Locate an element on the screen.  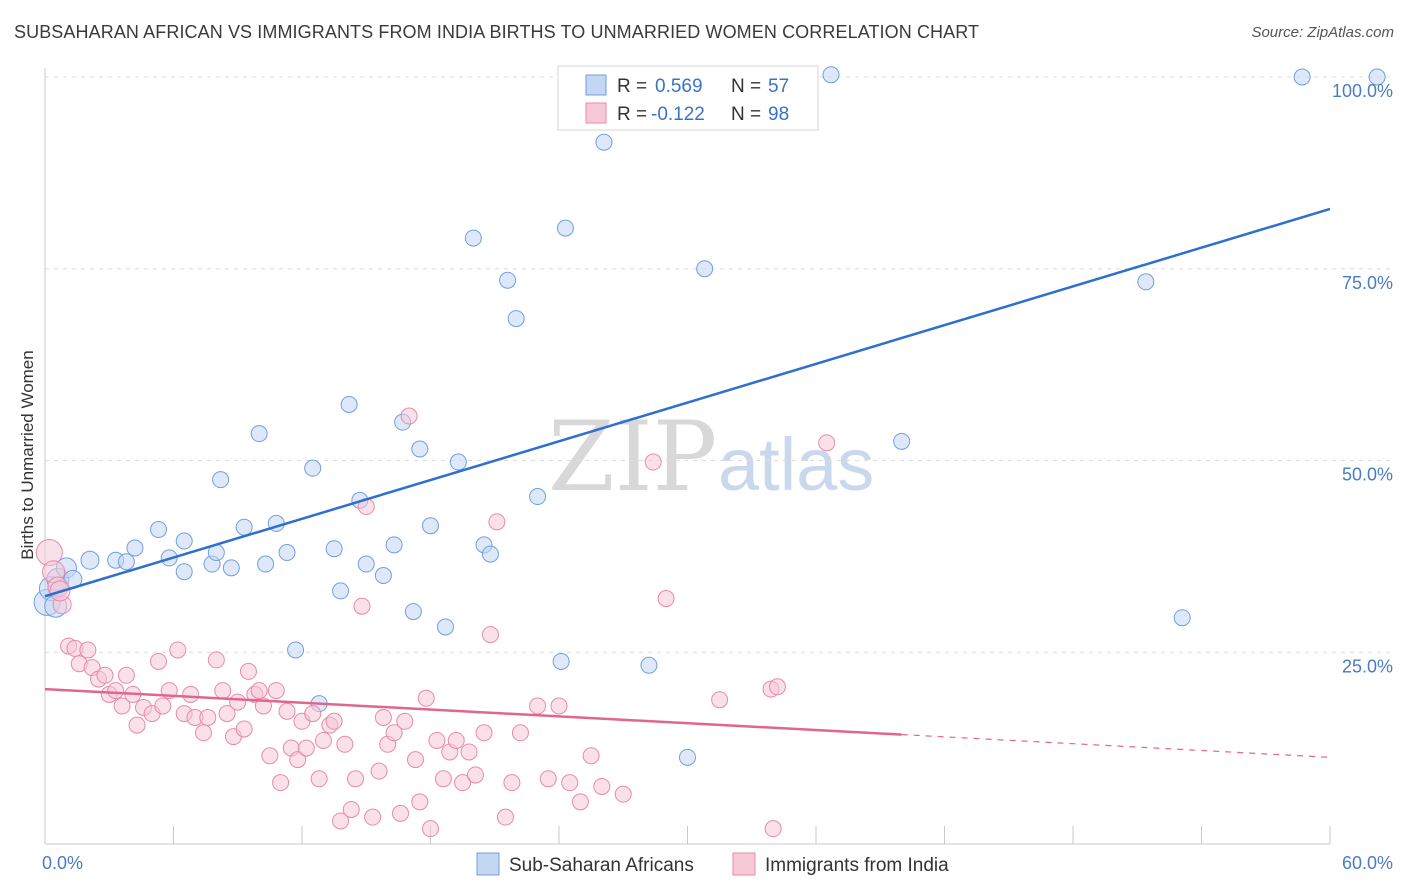
watermark: ZIP atlas is located at coordinates (711, 457).